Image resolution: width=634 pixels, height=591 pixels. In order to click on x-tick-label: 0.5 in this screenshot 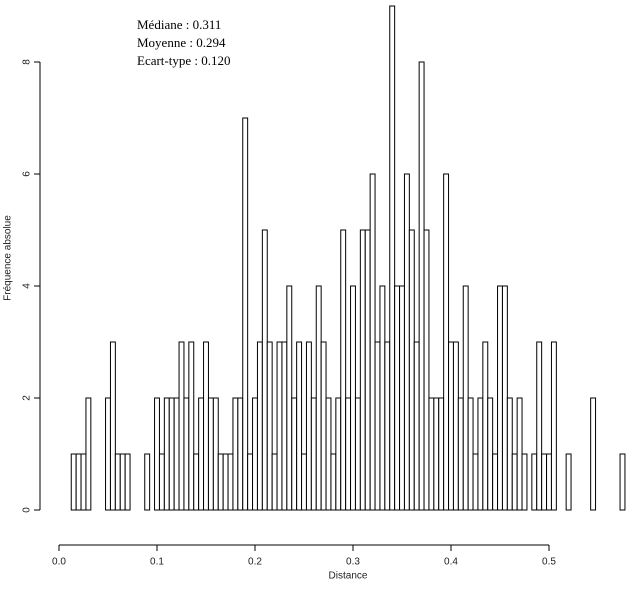, I will do `click(549, 562)`.